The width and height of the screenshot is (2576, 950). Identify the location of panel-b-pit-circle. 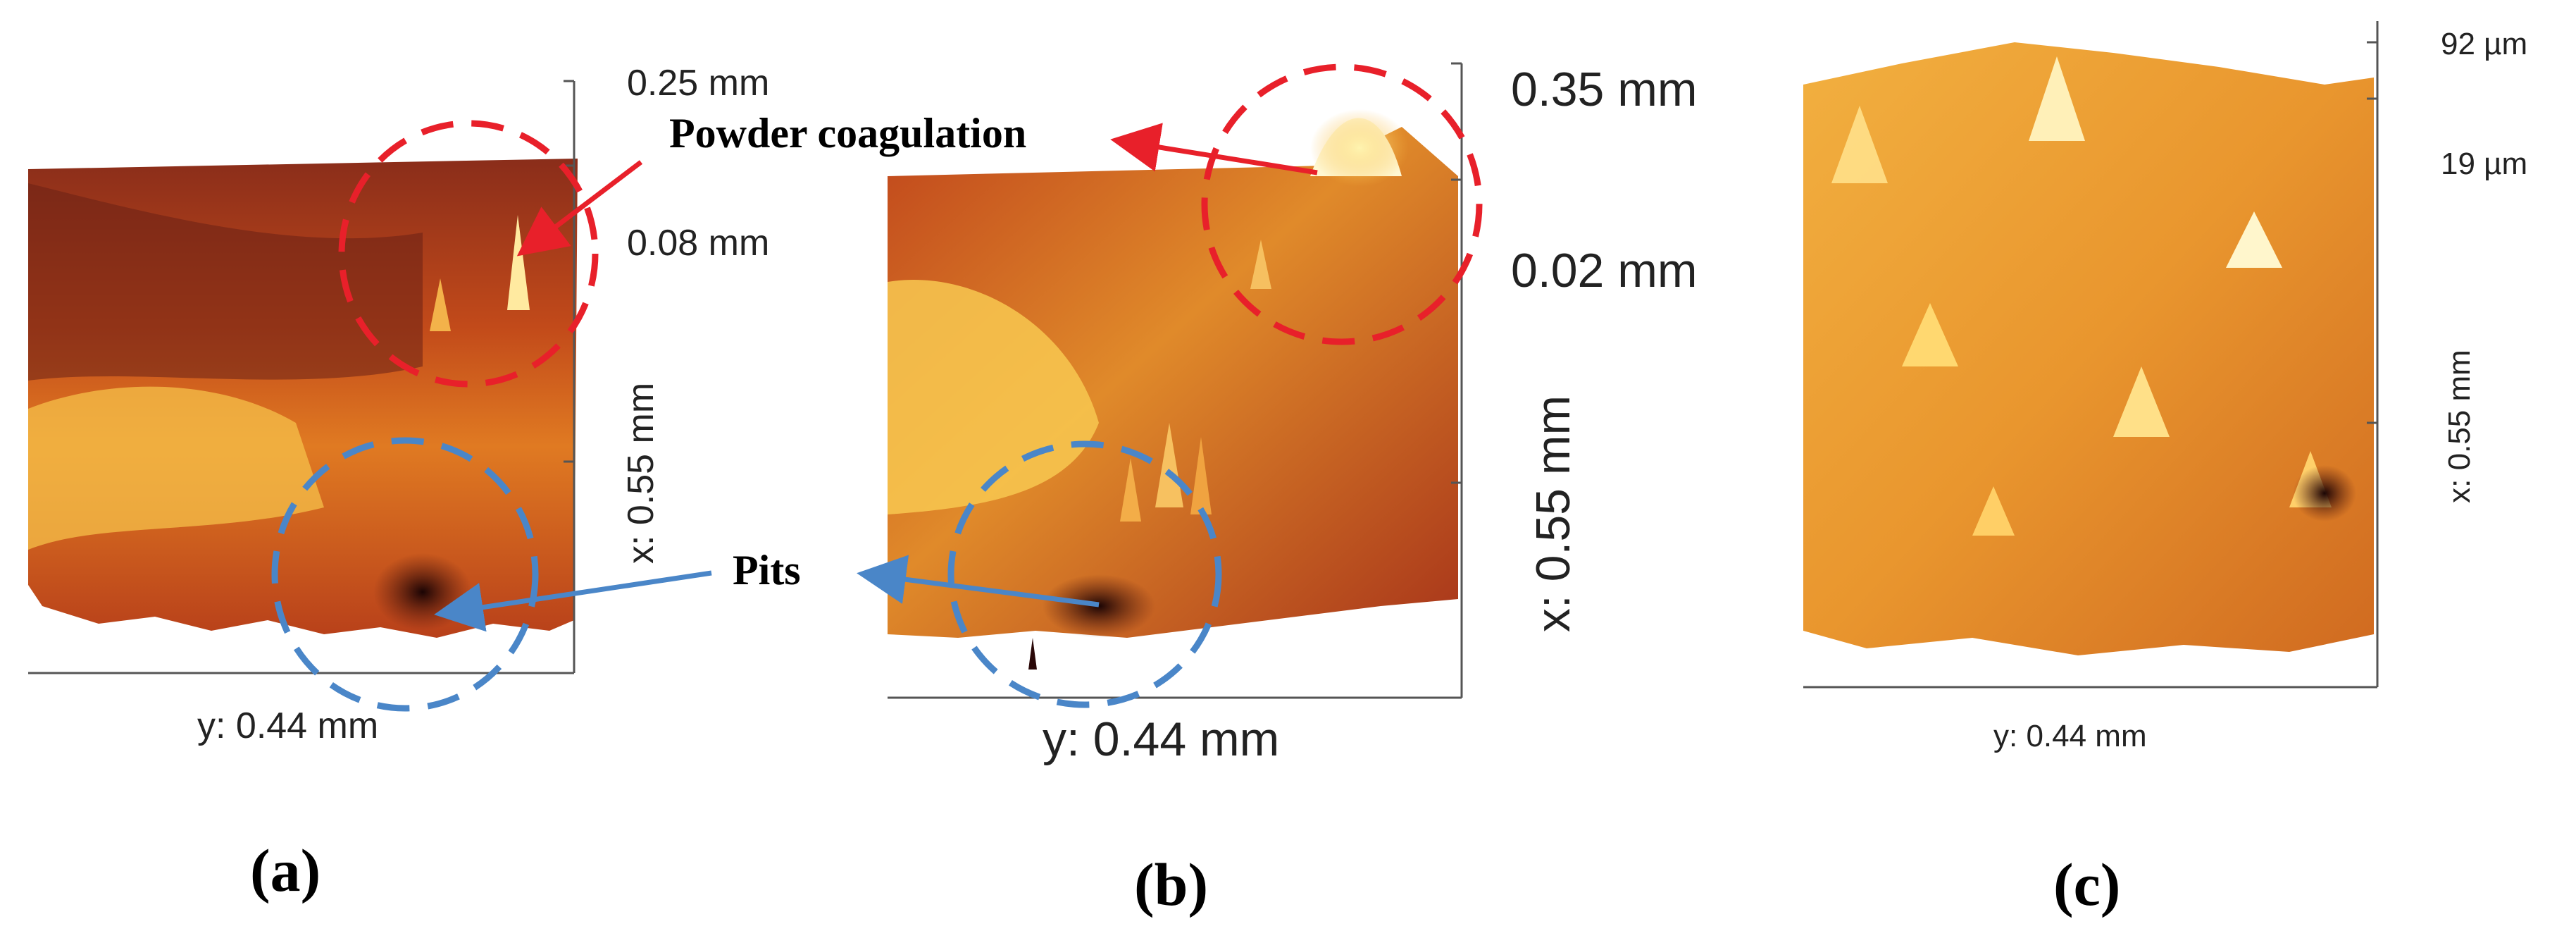
(1084, 574).